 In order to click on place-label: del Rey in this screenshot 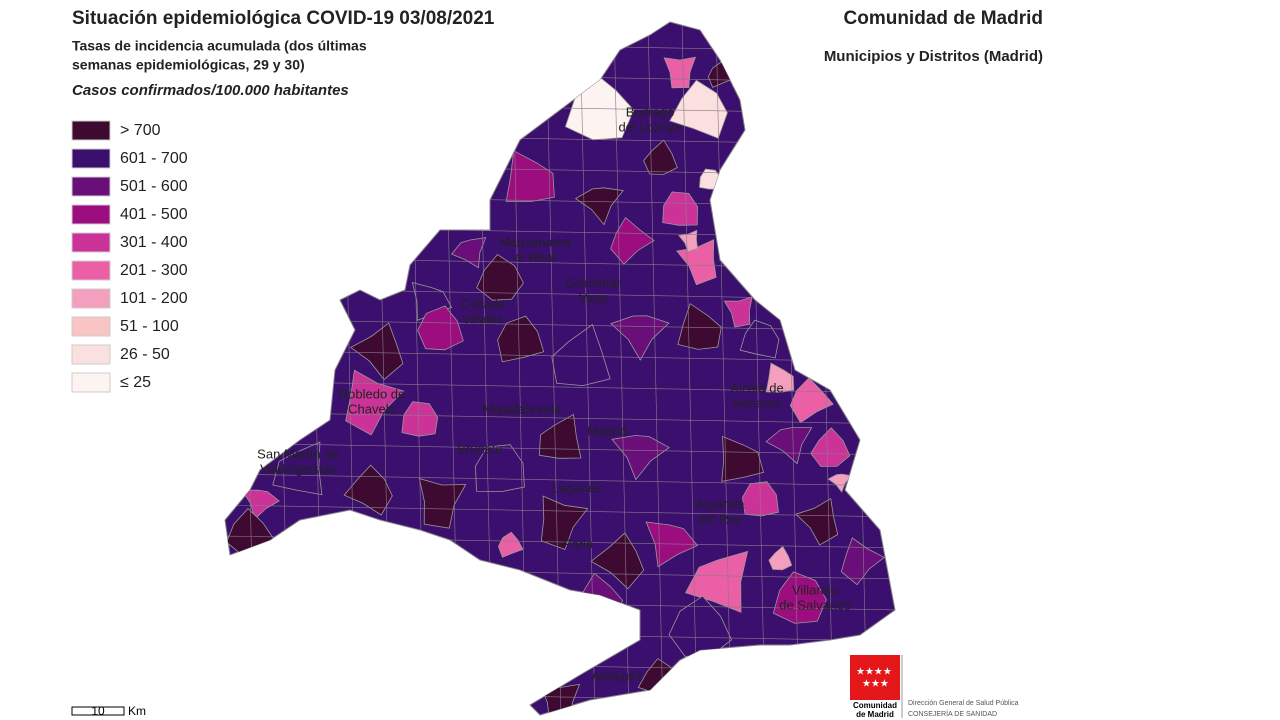, I will do `click(720, 518)`.